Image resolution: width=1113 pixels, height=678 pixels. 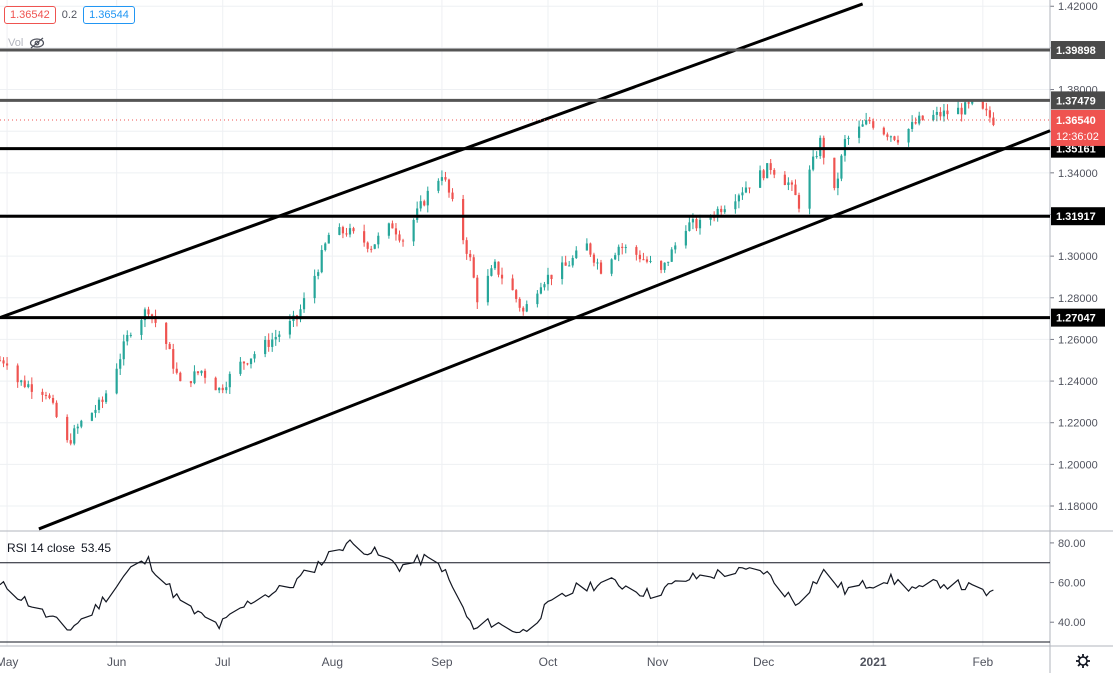 I want to click on x-tick-label: Feb, so click(x=982, y=662).